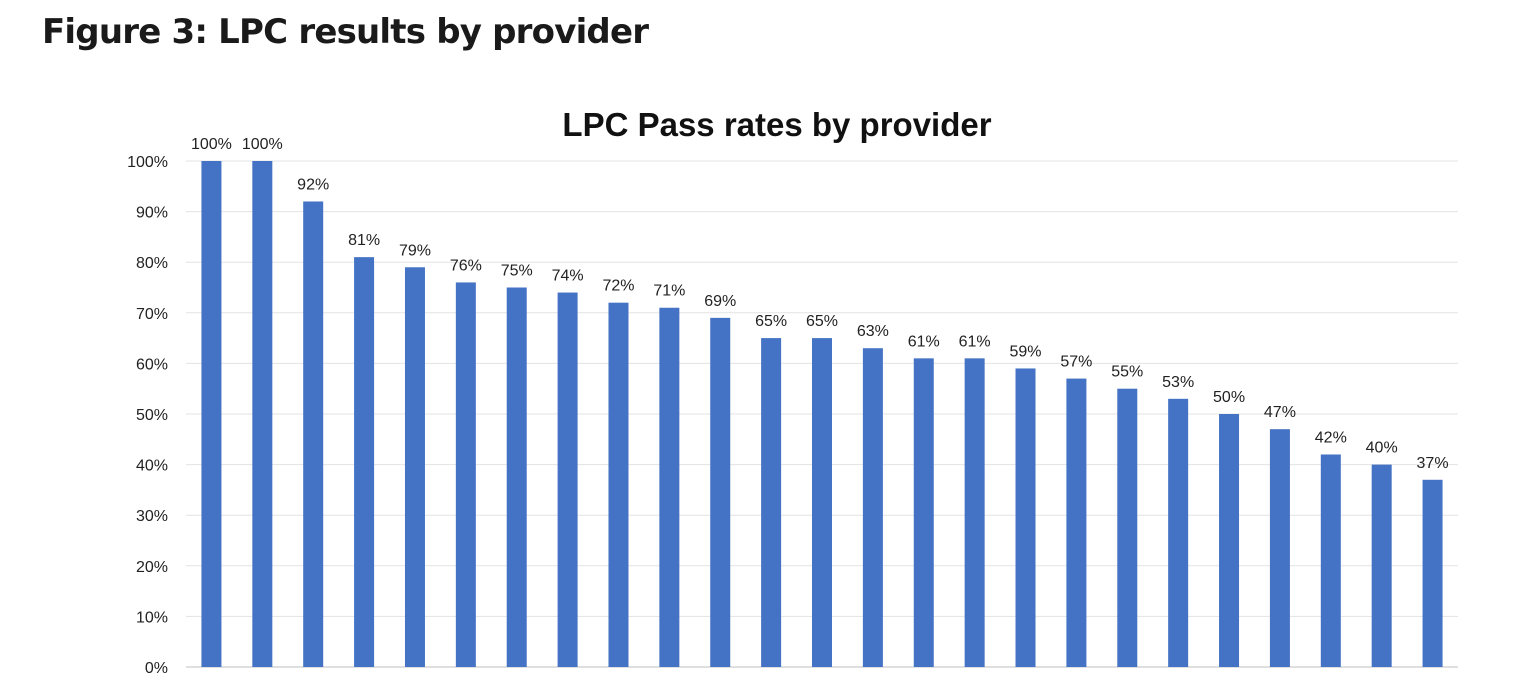 The height and width of the screenshot is (700, 1524). What do you see at coordinates (720, 301) in the screenshot?
I see `data-label: 69%` at bounding box center [720, 301].